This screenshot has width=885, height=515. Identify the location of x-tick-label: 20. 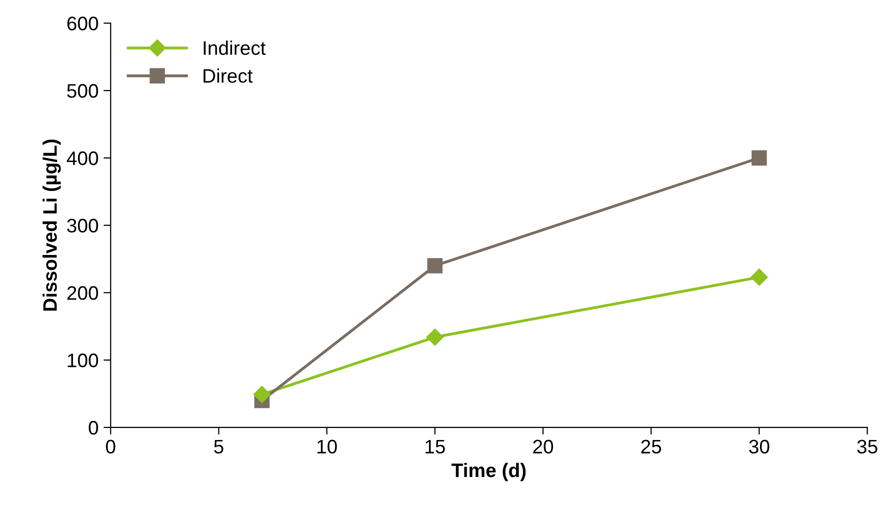
(543, 447).